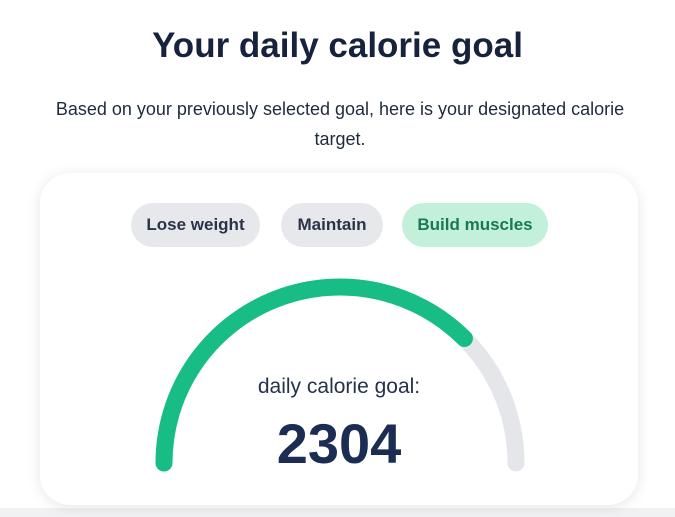 The width and height of the screenshot is (675, 517). Describe the element at coordinates (339, 386) in the screenshot. I see `gauge-label: daily calorie goal:` at that location.